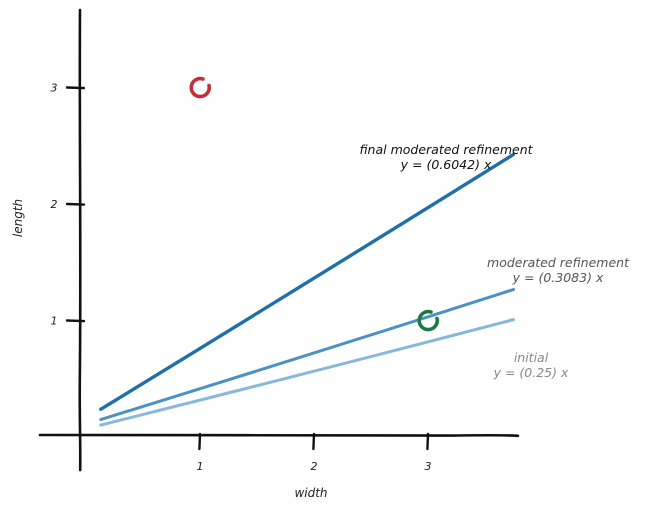 This screenshot has width=663, height=515. Describe the element at coordinates (54, 88) in the screenshot. I see `y-tick-label-3: 3` at that location.